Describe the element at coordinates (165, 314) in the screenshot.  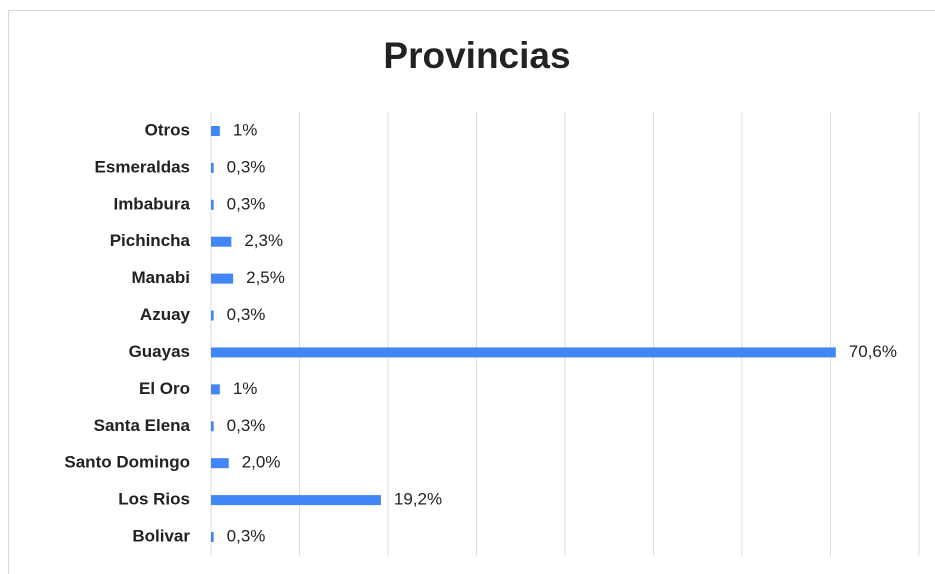
I see `category-label: Azuay` at that location.